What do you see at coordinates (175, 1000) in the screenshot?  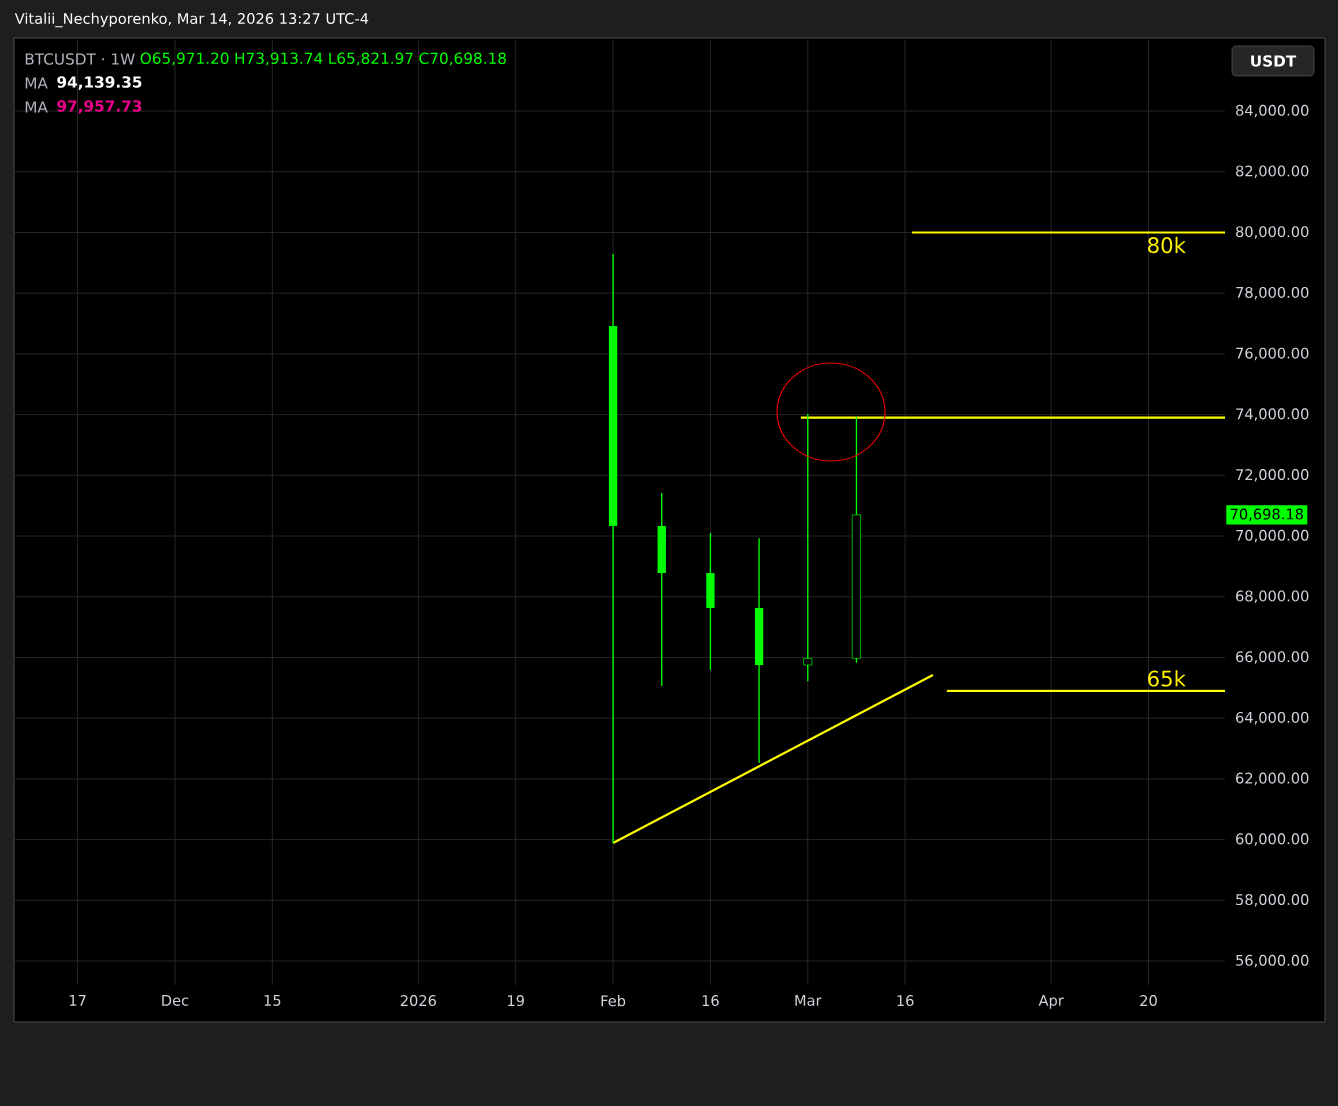 I see `x-tick-label: Dec` at bounding box center [175, 1000].